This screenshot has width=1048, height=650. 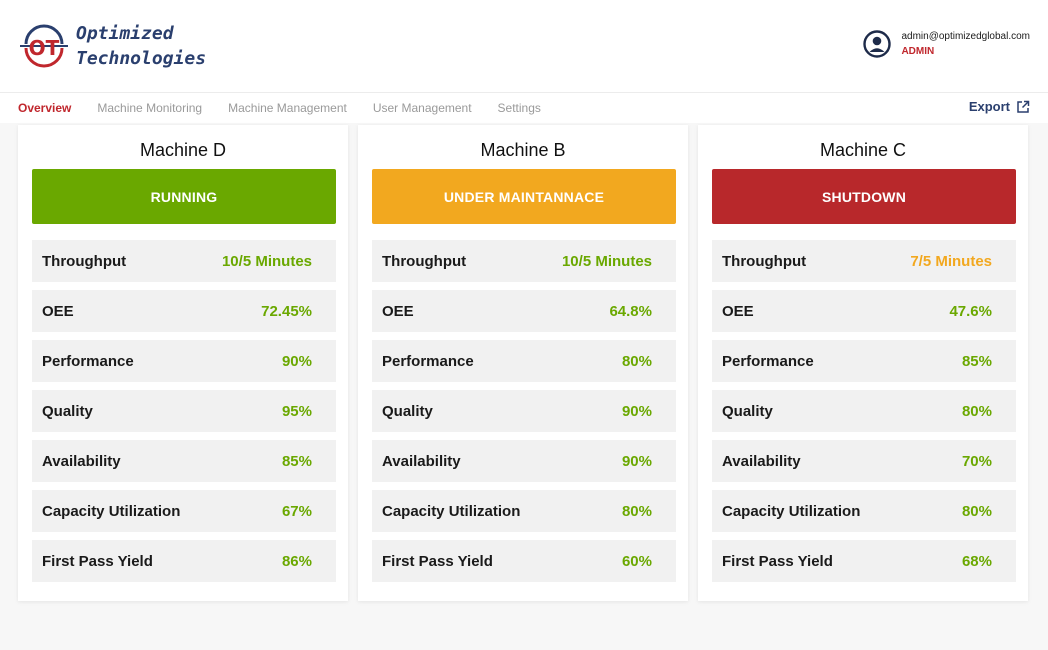 What do you see at coordinates (422, 108) in the screenshot?
I see `tab-user-management: User Management` at bounding box center [422, 108].